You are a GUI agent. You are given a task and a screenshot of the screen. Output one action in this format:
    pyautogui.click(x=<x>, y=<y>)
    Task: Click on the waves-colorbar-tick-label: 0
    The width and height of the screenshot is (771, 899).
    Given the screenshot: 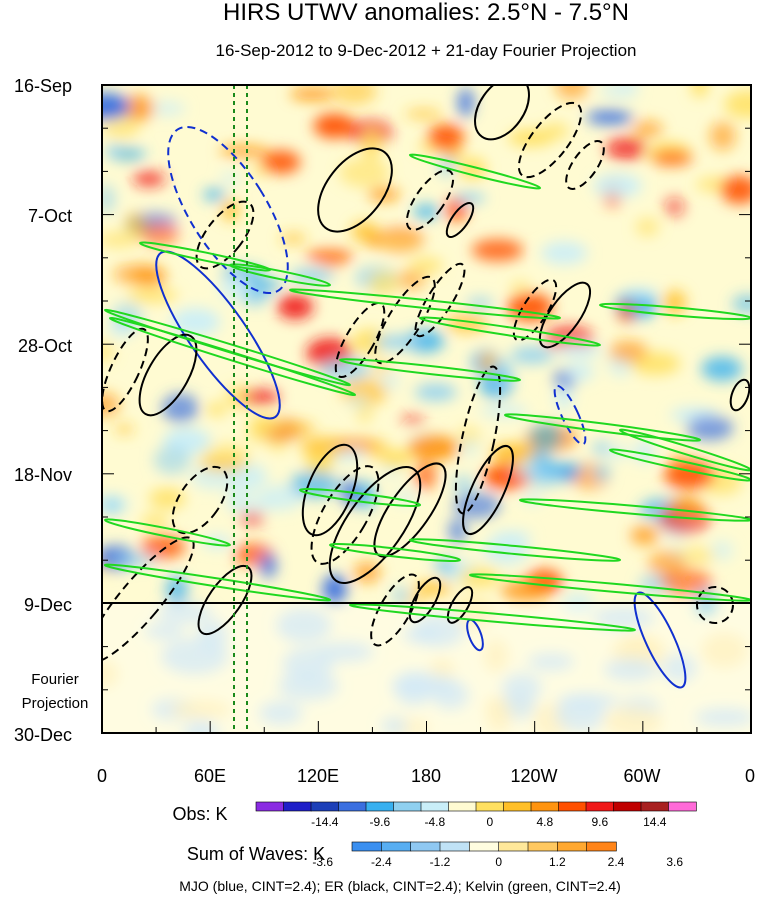 What is the action you would take?
    pyautogui.click(x=498, y=862)
    